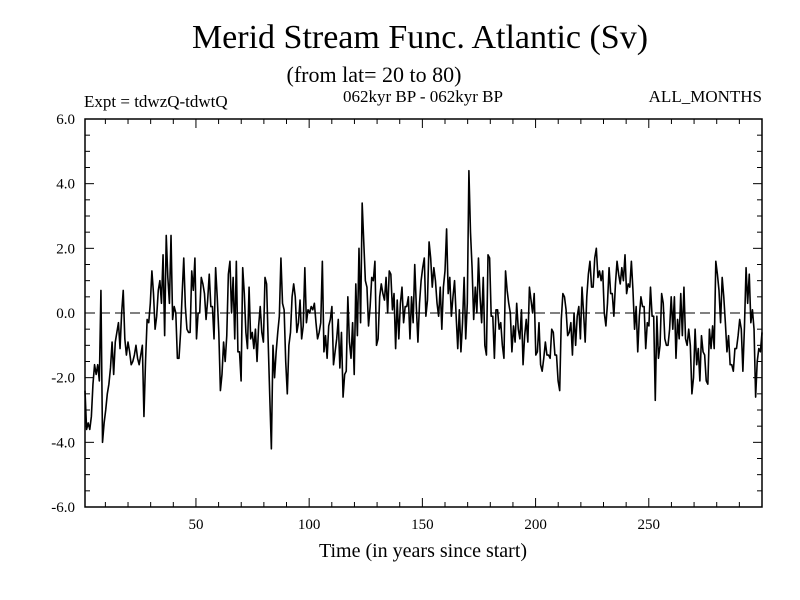  I want to click on header-center: 062kyr BP - 062kyr BP, so click(423, 96).